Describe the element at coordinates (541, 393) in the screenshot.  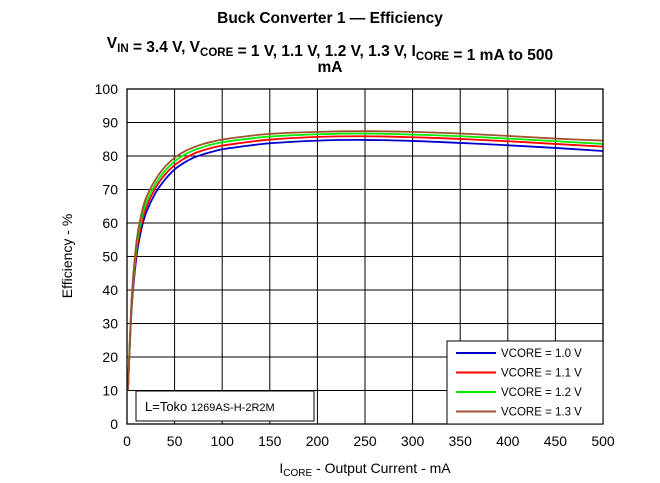
I see `legend-label: VCORE = 1.2 V` at that location.